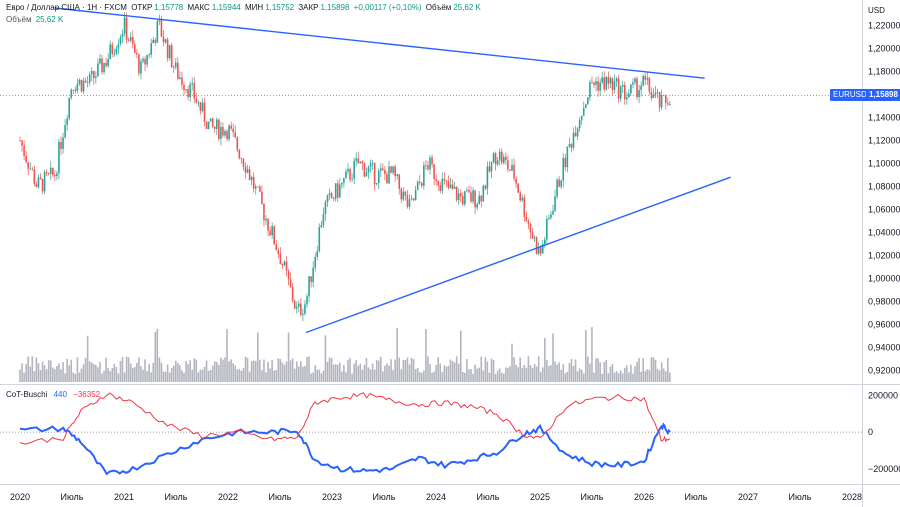 This screenshot has height=507, width=900. What do you see at coordinates (345, 449) in the screenshot?
I see `indicator-series-blue` at bounding box center [345, 449].